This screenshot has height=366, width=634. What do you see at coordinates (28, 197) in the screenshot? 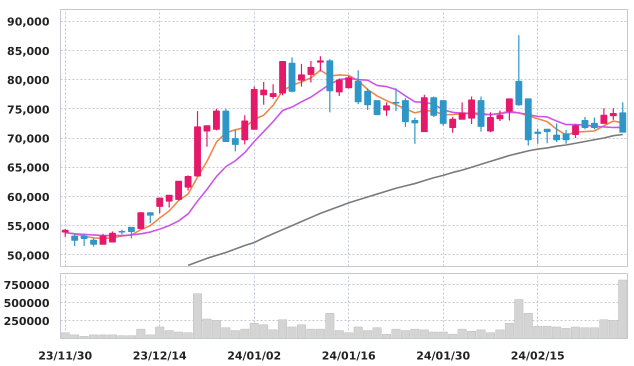
I see `y-tick-label: 60,000` at bounding box center [28, 197].